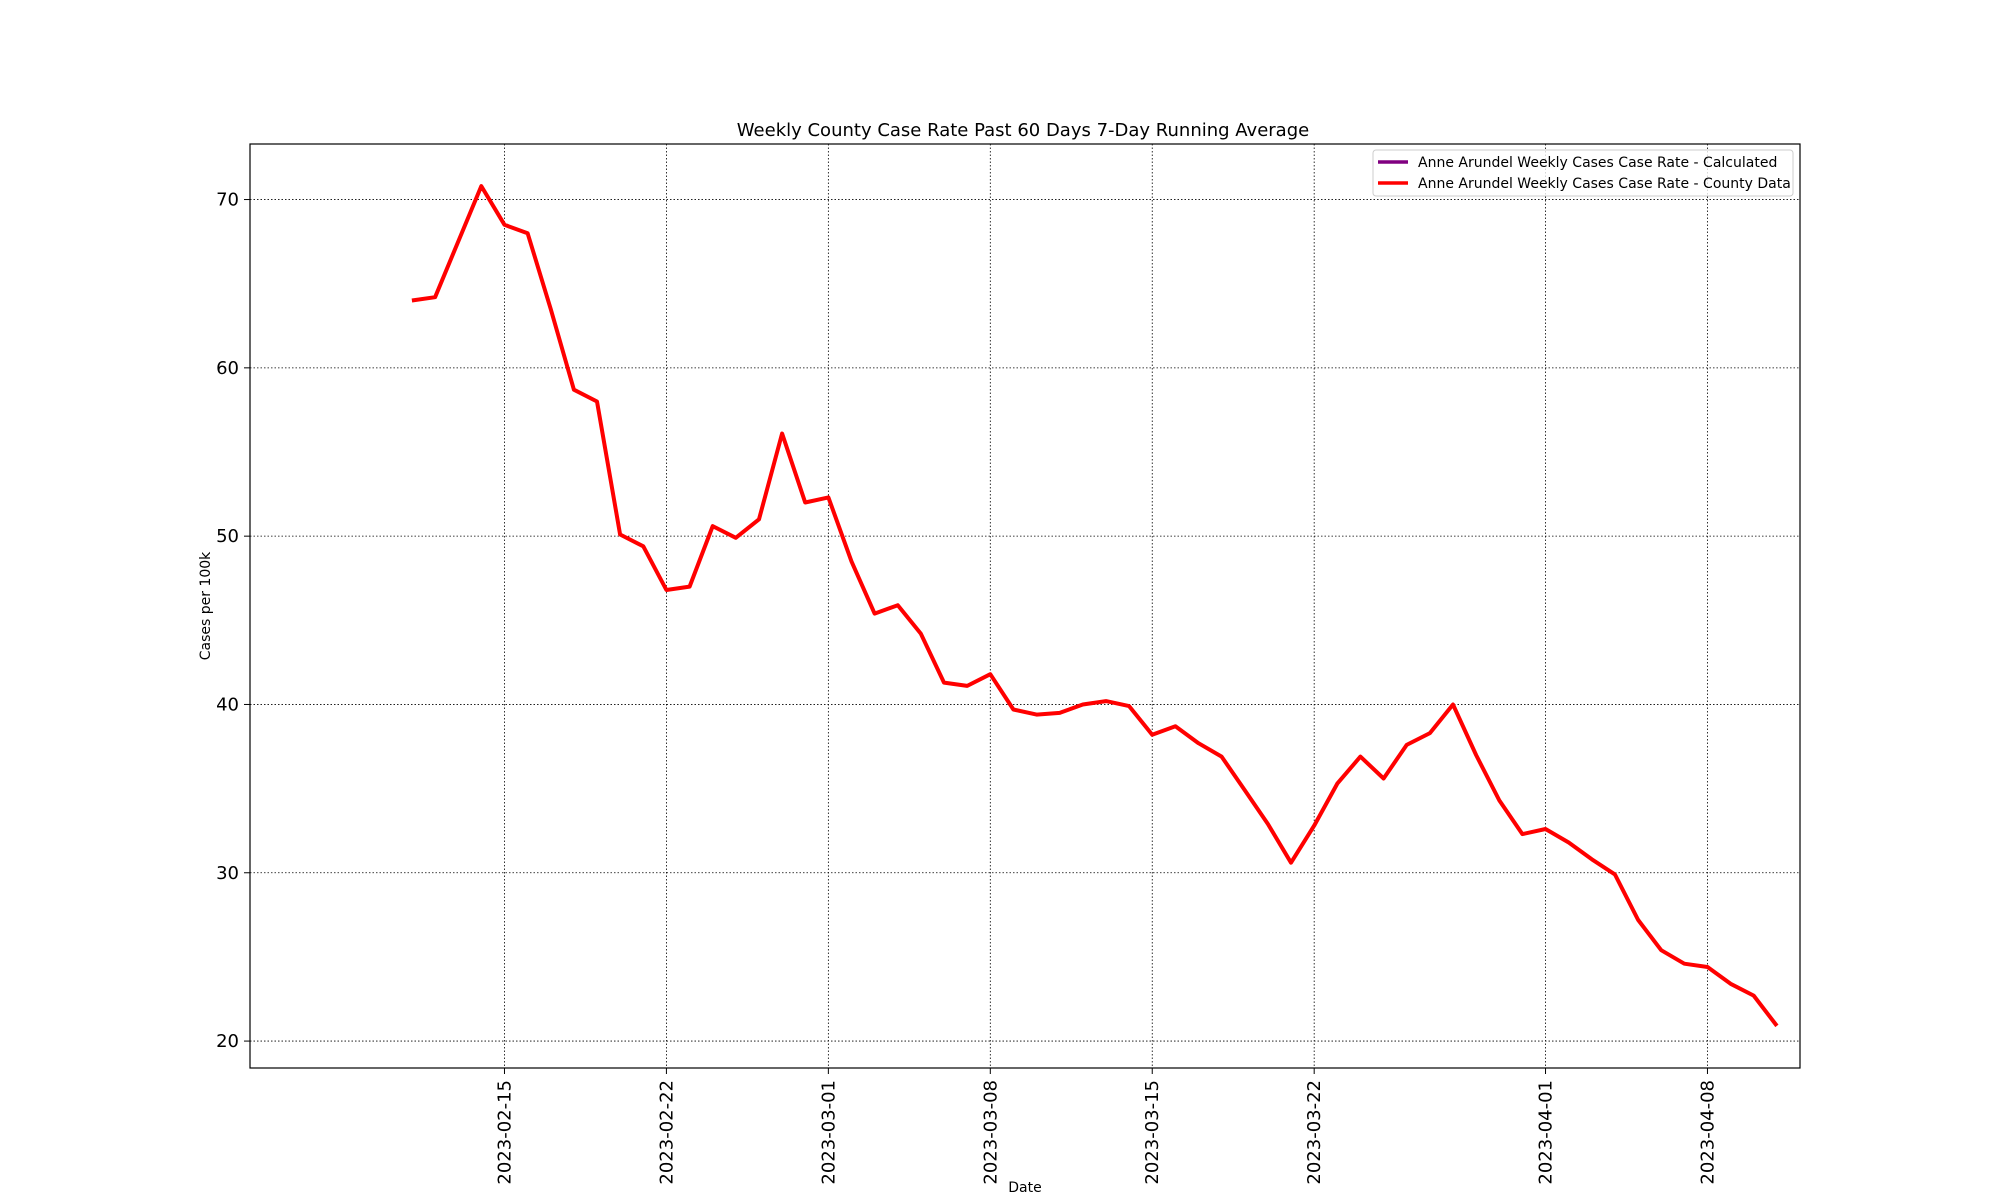  What do you see at coordinates (828, 1132) in the screenshot?
I see `x-tick-label: 2023-03-01` at bounding box center [828, 1132].